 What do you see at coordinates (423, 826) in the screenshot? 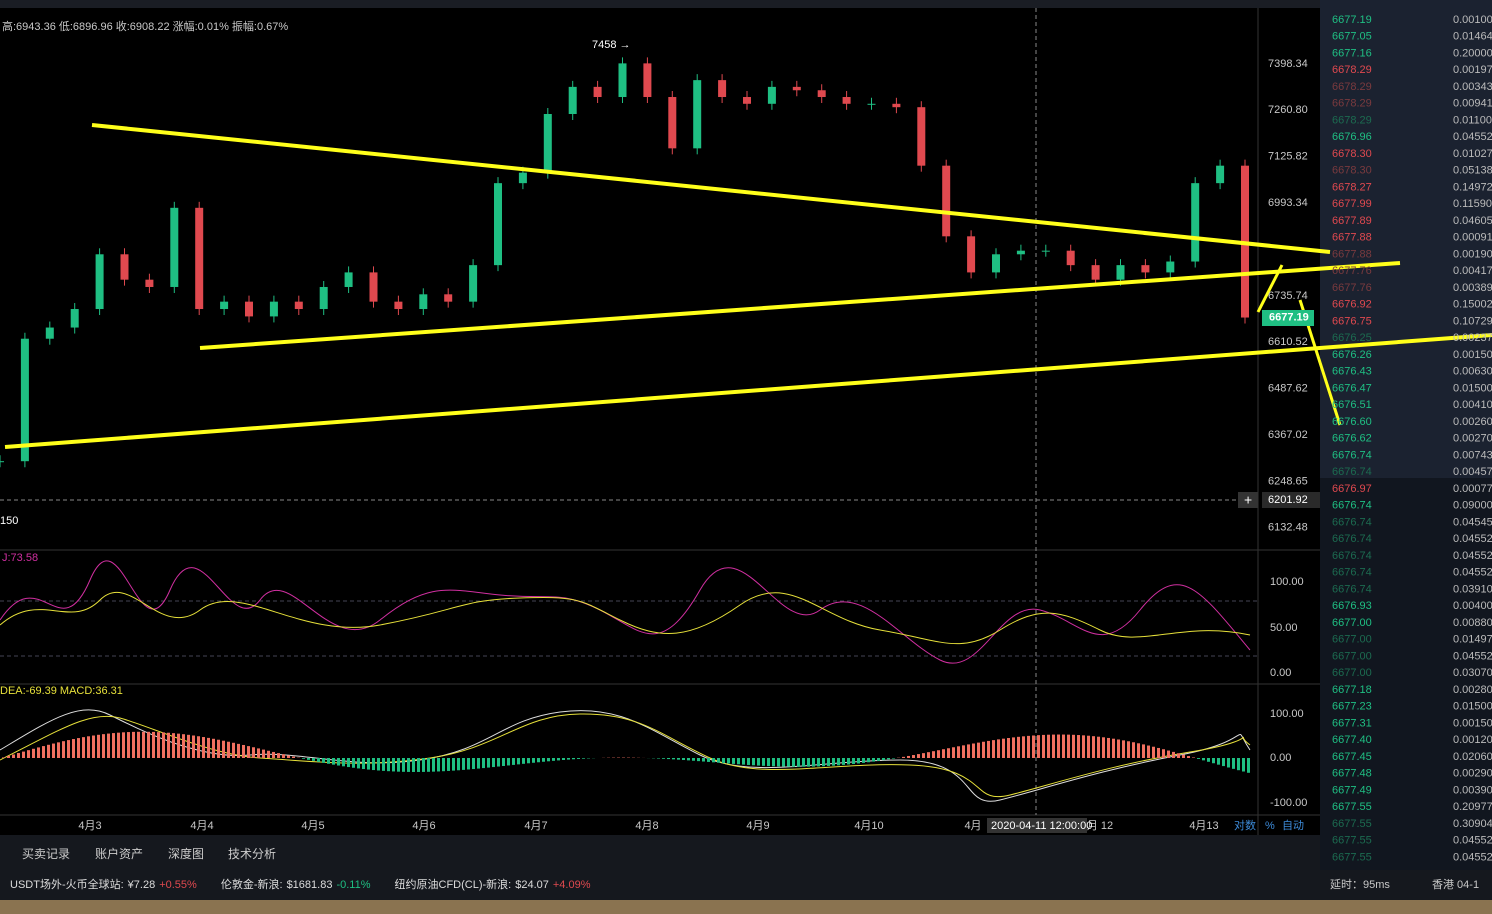
I see `x-tick-label: 4月6` at bounding box center [423, 826].